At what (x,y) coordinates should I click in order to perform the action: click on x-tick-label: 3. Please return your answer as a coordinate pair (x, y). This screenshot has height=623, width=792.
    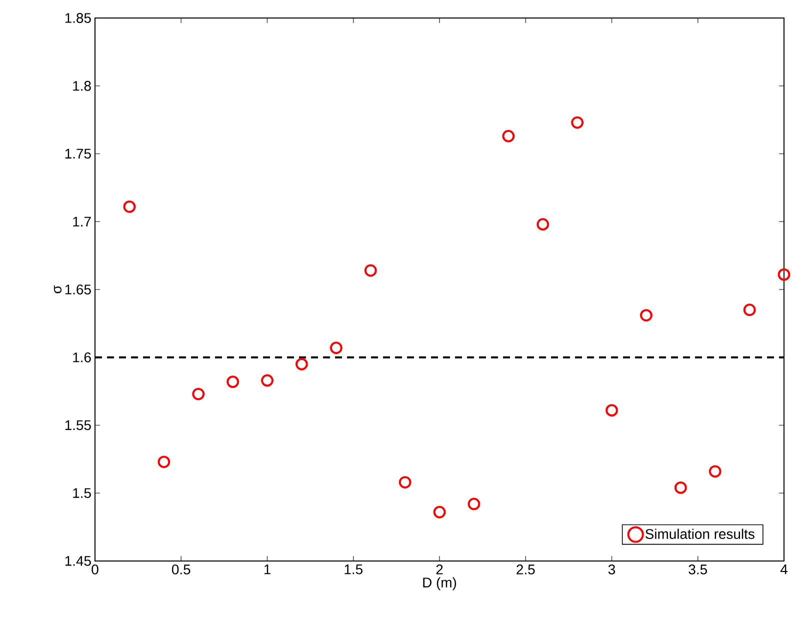
    Looking at the image, I should click on (612, 569).